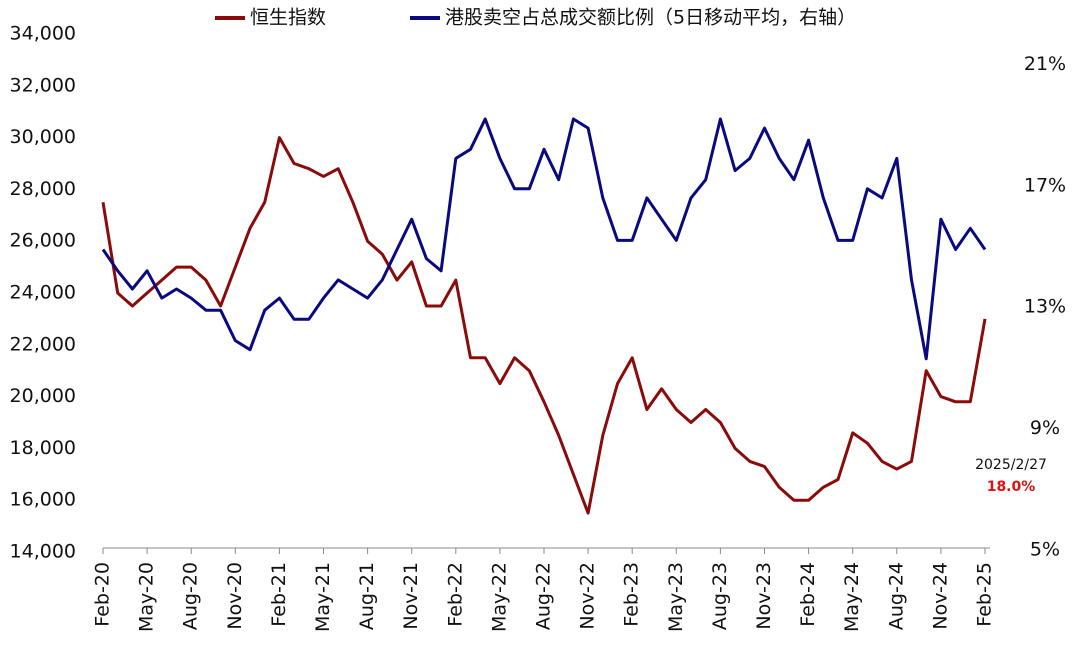 This screenshot has height=664, width=1080. What do you see at coordinates (985, 594) in the screenshot?
I see `x-tick-label: Feb-25` at bounding box center [985, 594].